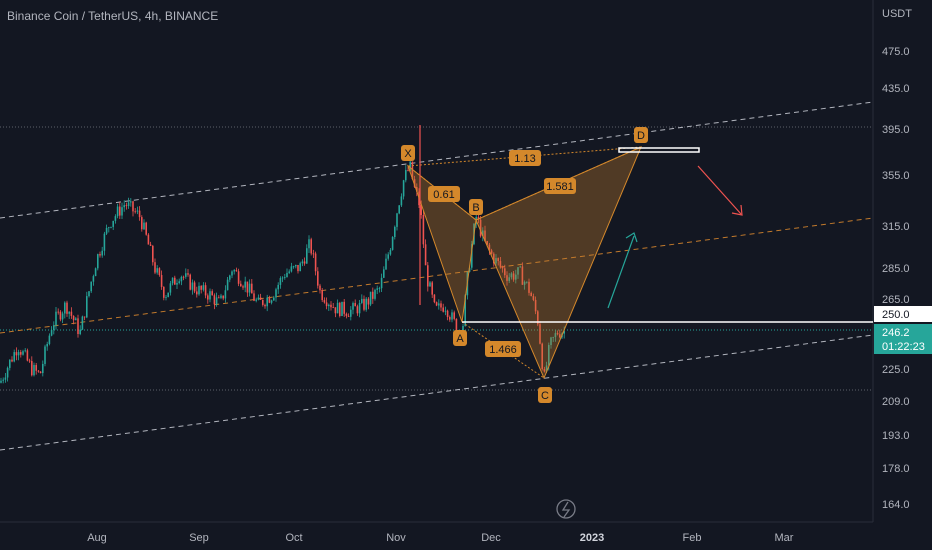 The image size is (932, 550). I want to click on arrow-up, so click(622, 270).